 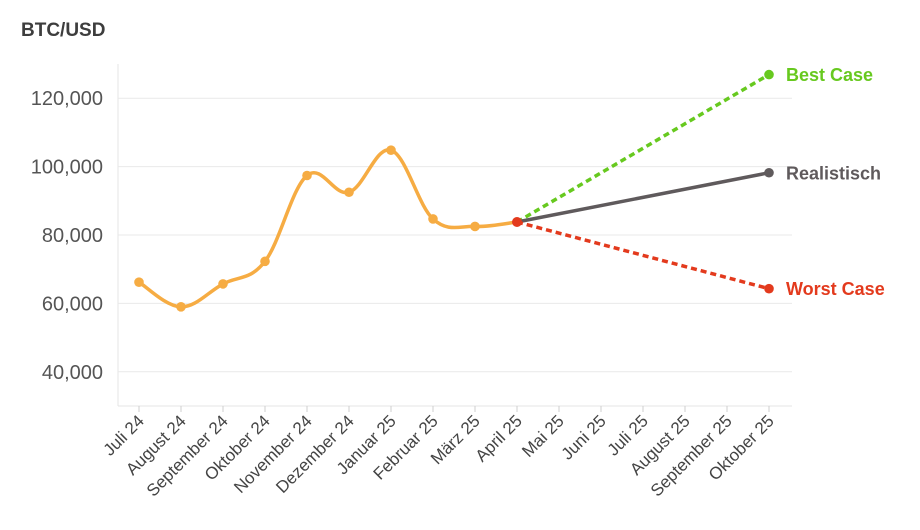 What do you see at coordinates (643, 197) in the screenshot?
I see `series-line-realistisch` at bounding box center [643, 197].